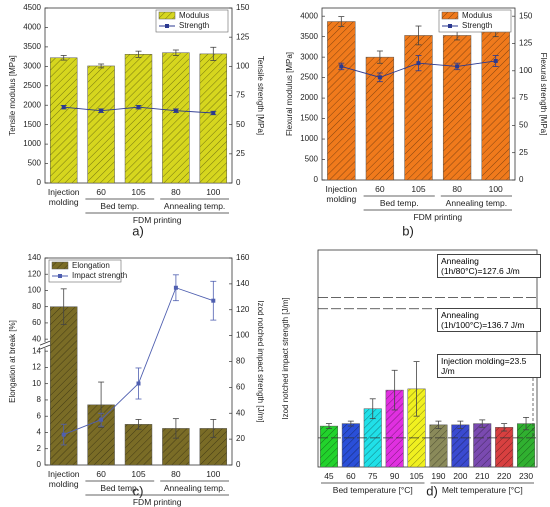 The height and width of the screenshot is (507, 550). I want to click on y2-tick-label: 20, so click(240, 438).